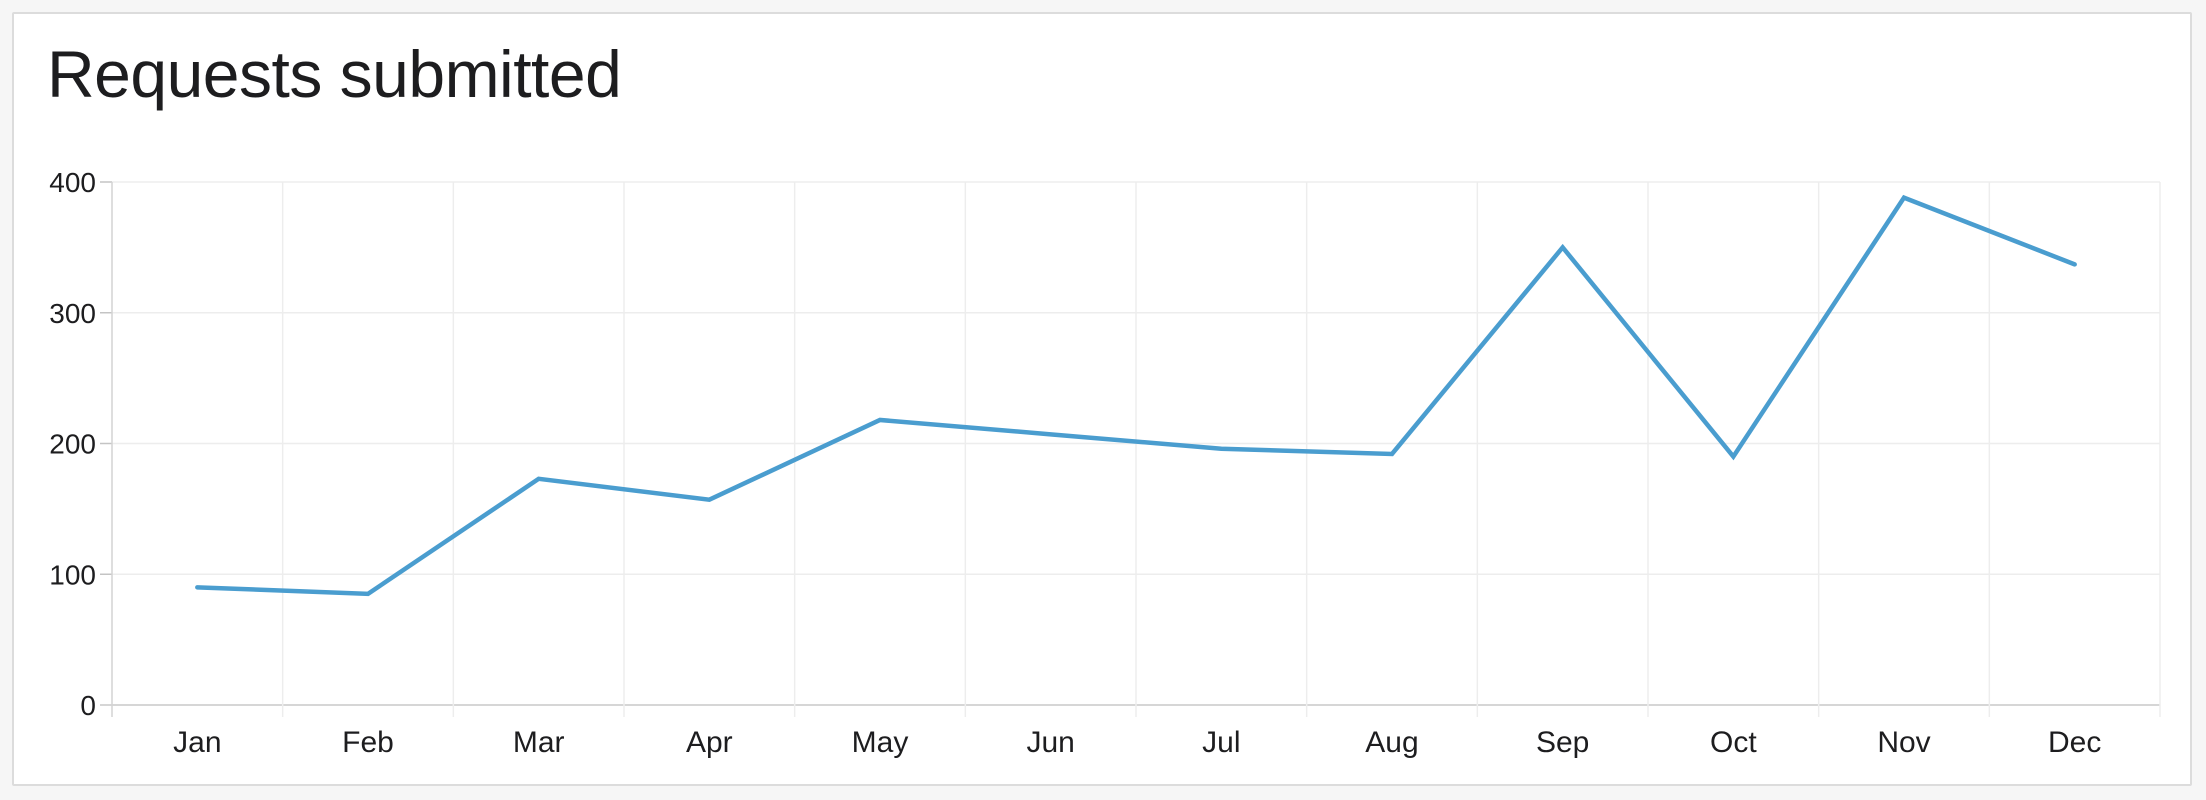 This screenshot has width=2206, height=800. What do you see at coordinates (1903, 742) in the screenshot?
I see `x-tick-label: Nov` at bounding box center [1903, 742].